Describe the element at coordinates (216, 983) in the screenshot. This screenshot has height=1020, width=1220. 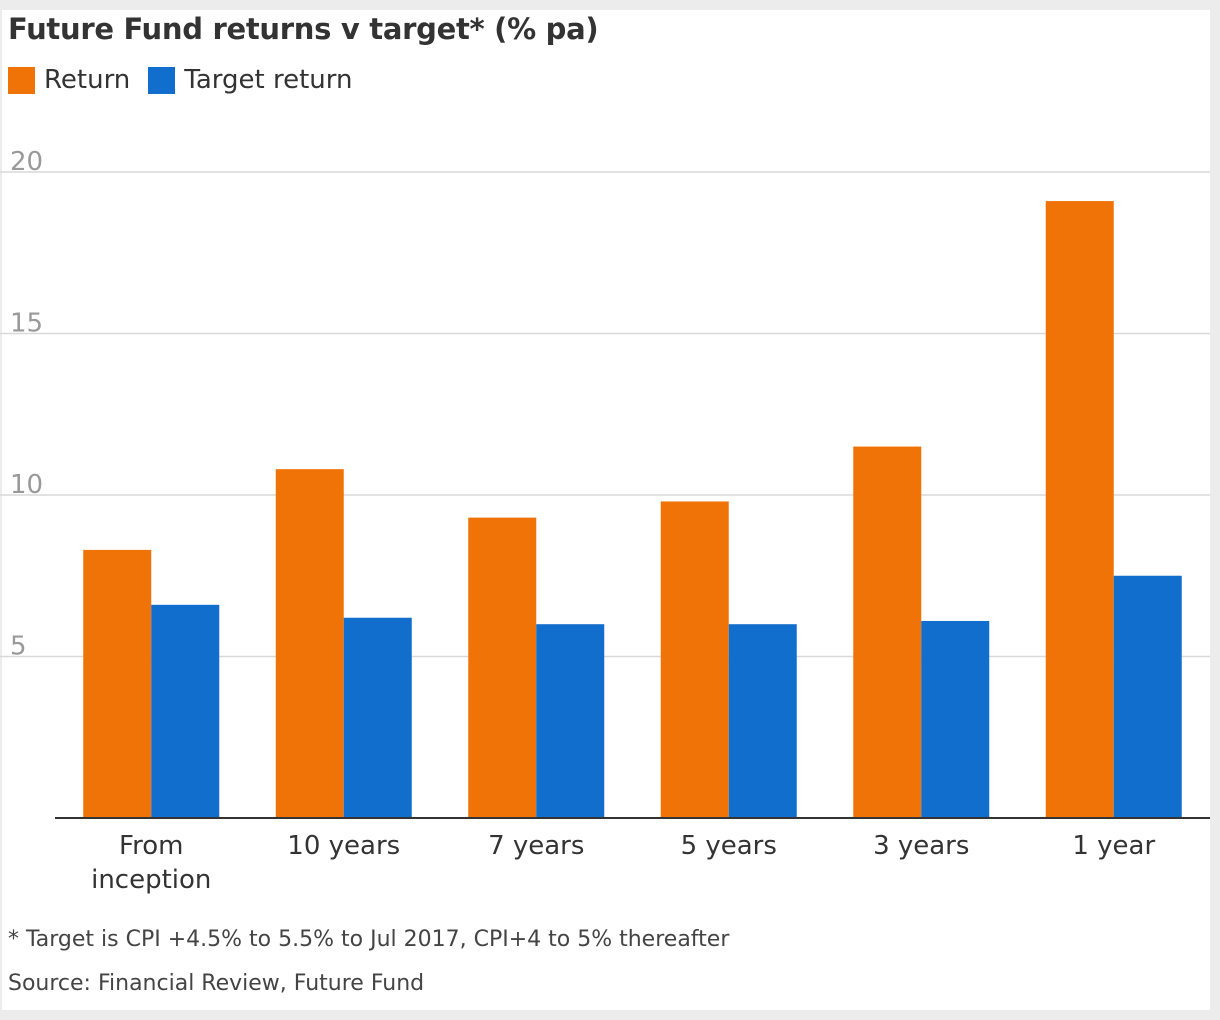
I see `chart-source: Source: Financial Review, Future Fund` at that location.